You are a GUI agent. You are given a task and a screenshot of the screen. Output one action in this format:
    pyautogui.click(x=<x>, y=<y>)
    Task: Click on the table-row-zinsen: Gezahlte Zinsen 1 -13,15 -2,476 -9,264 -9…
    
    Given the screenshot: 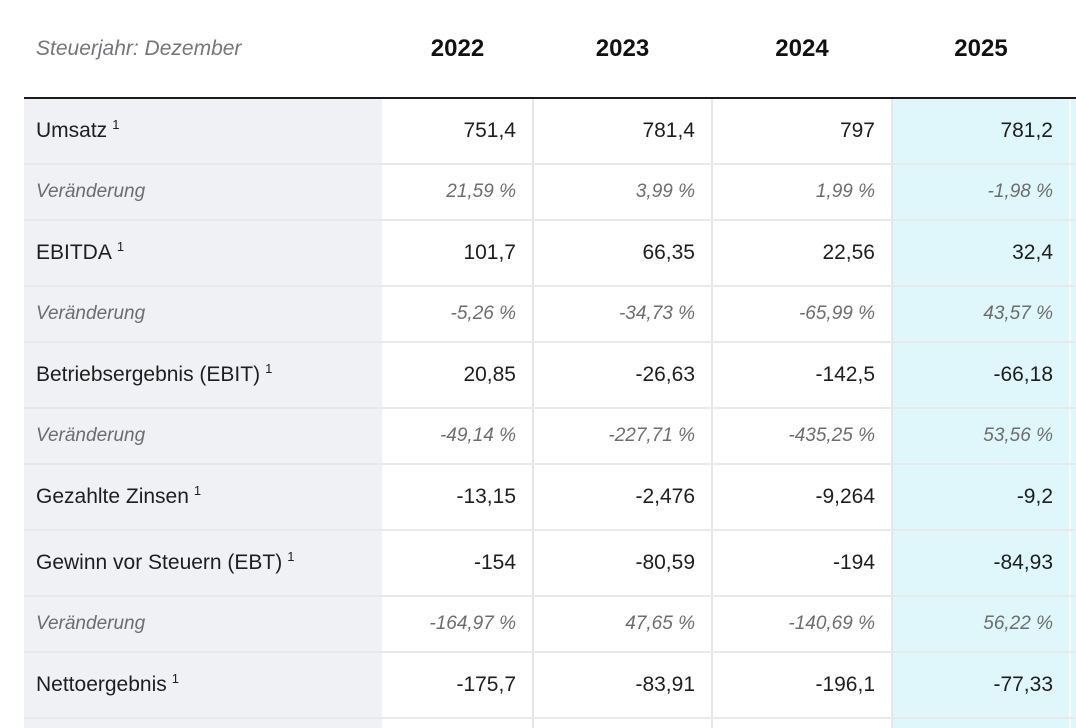 What is the action you would take?
    pyautogui.click(x=550, y=497)
    